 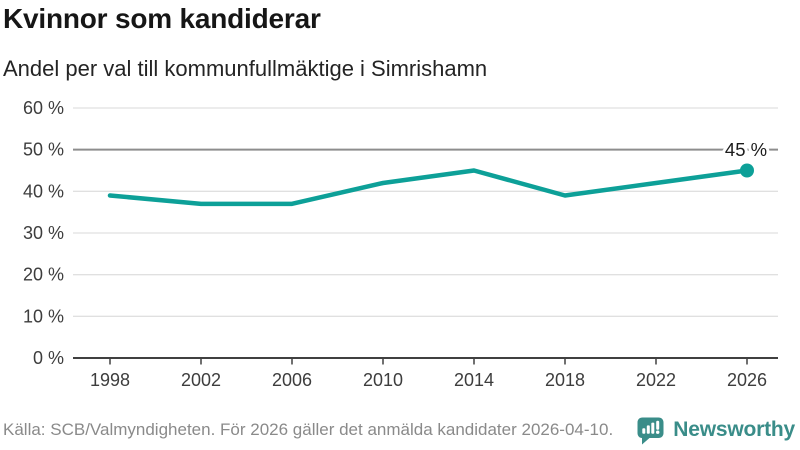 What do you see at coordinates (383, 380) in the screenshot?
I see `x-tick-label: 2010` at bounding box center [383, 380].